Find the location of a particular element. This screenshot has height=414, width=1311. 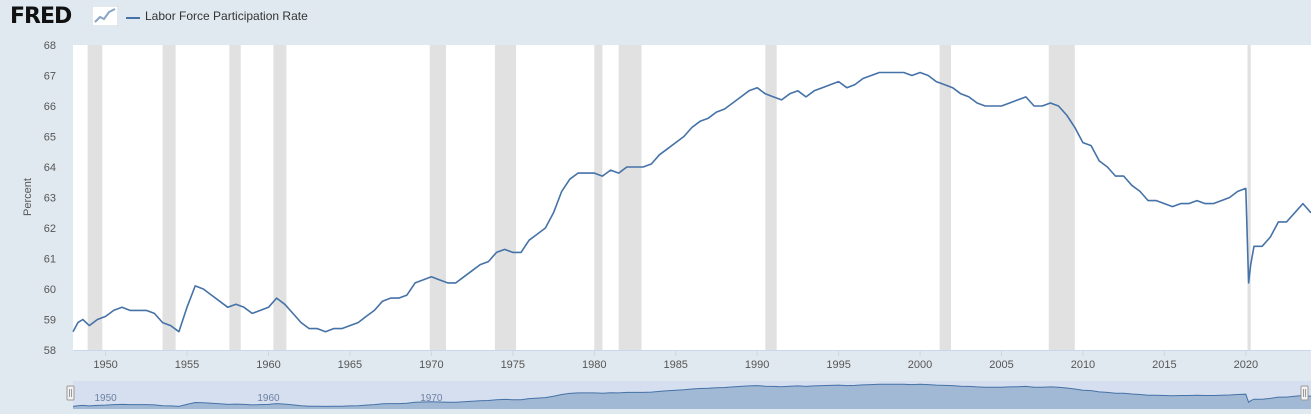

legend-swatch is located at coordinates (133, 18).